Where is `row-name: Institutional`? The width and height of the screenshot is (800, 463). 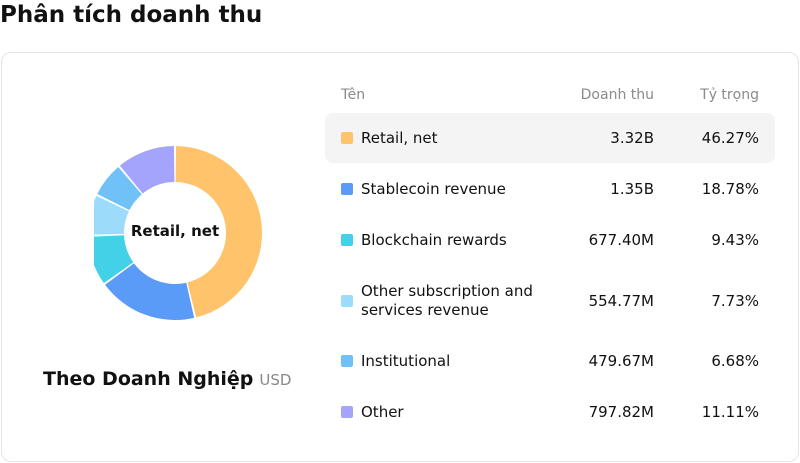 row-name: Institutional is located at coordinates (406, 360).